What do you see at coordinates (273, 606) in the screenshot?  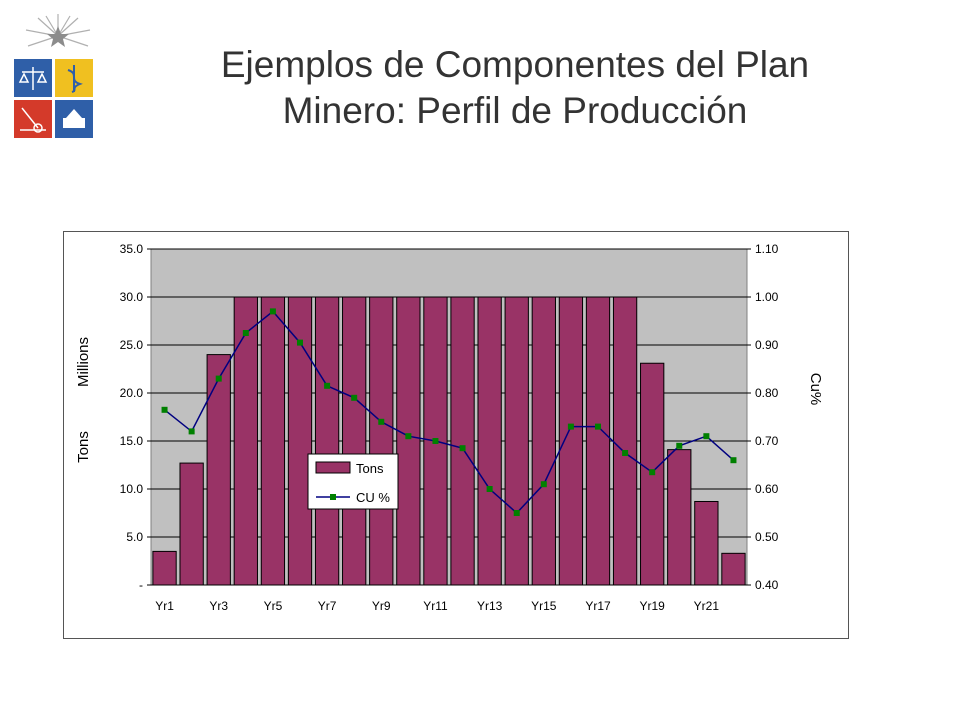 I see `x-tick-label: Yr5` at bounding box center [273, 606].